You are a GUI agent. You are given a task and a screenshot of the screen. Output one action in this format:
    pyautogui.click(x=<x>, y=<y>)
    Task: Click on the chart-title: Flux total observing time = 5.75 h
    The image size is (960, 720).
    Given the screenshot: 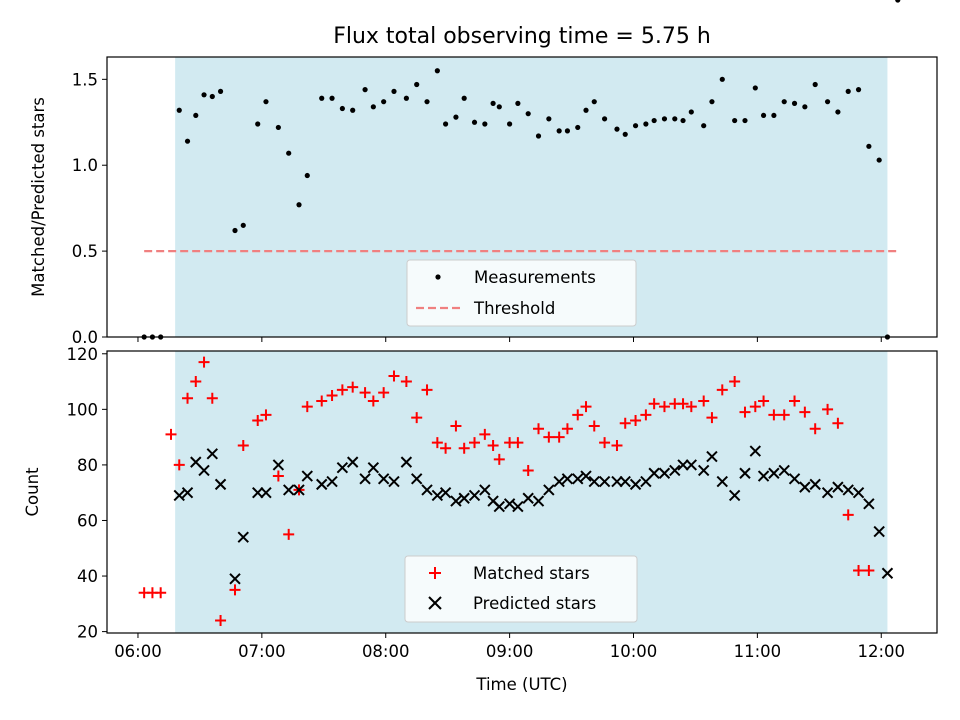 What is the action you would take?
    pyautogui.click(x=522, y=36)
    